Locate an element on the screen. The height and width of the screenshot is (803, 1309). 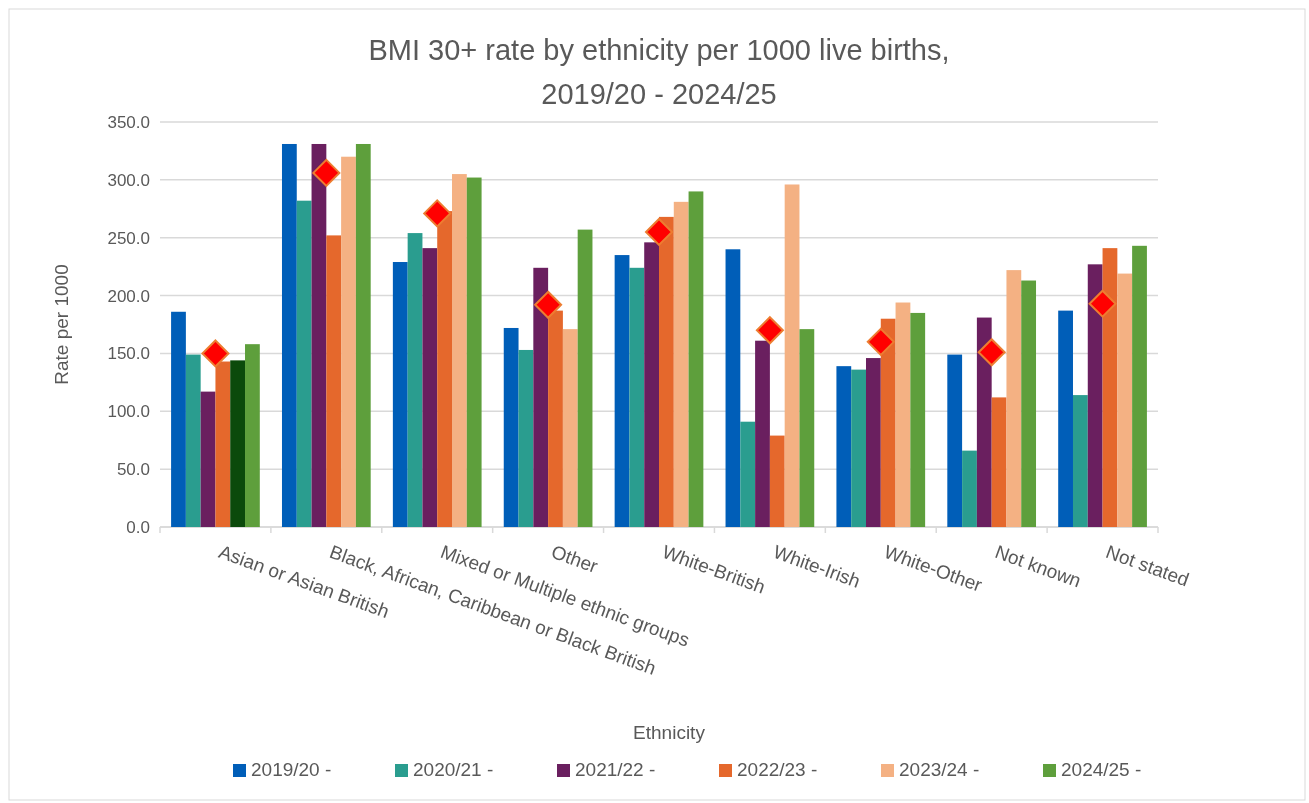
legend-label: 2021/22 - is located at coordinates (615, 769).